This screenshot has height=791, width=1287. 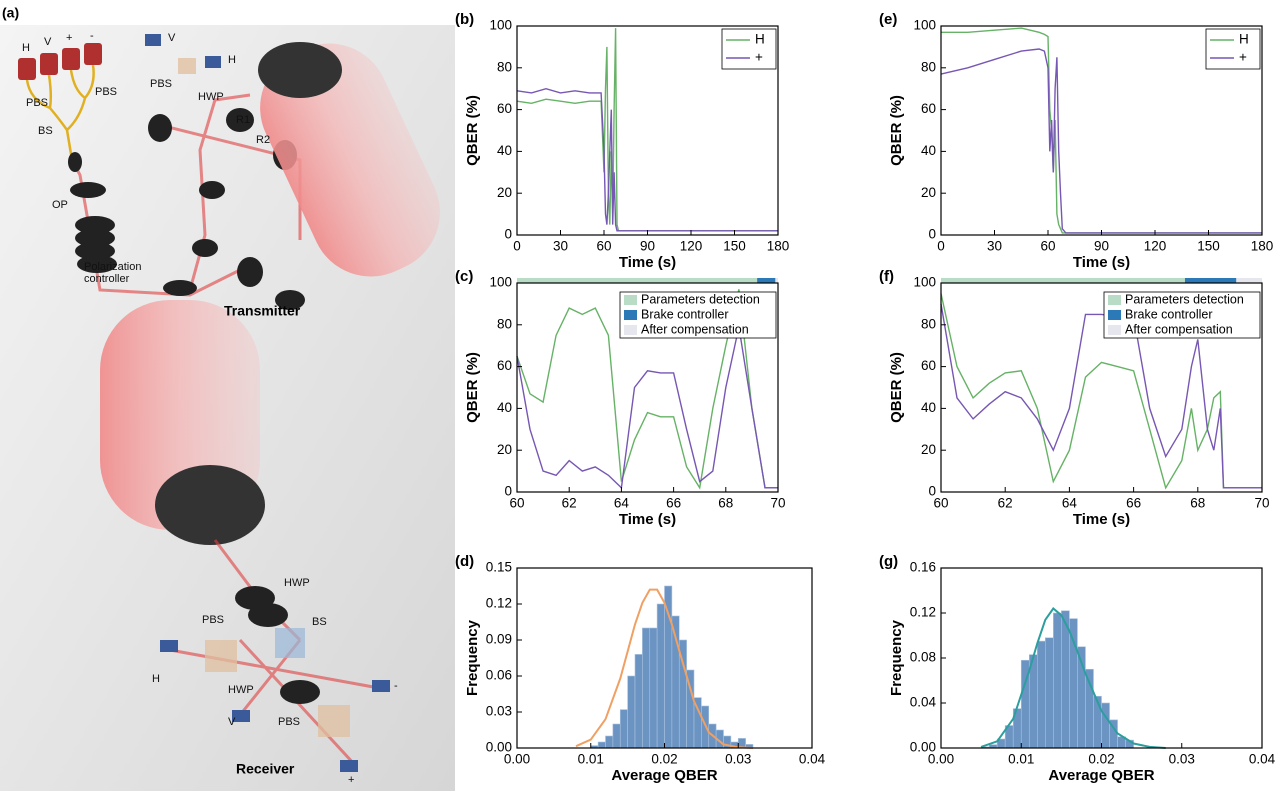 I want to click on x-tick-label: 30, so click(x=994, y=246).